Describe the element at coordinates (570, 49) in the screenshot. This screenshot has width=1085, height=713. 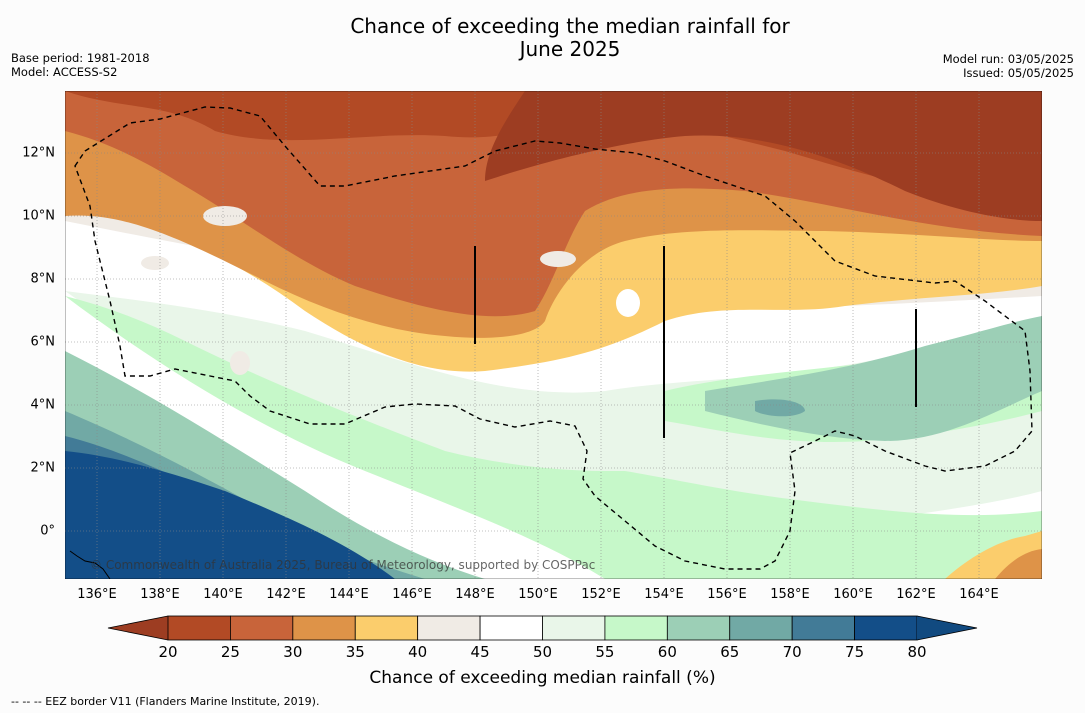
I see `title-line-2: June 2025` at that location.